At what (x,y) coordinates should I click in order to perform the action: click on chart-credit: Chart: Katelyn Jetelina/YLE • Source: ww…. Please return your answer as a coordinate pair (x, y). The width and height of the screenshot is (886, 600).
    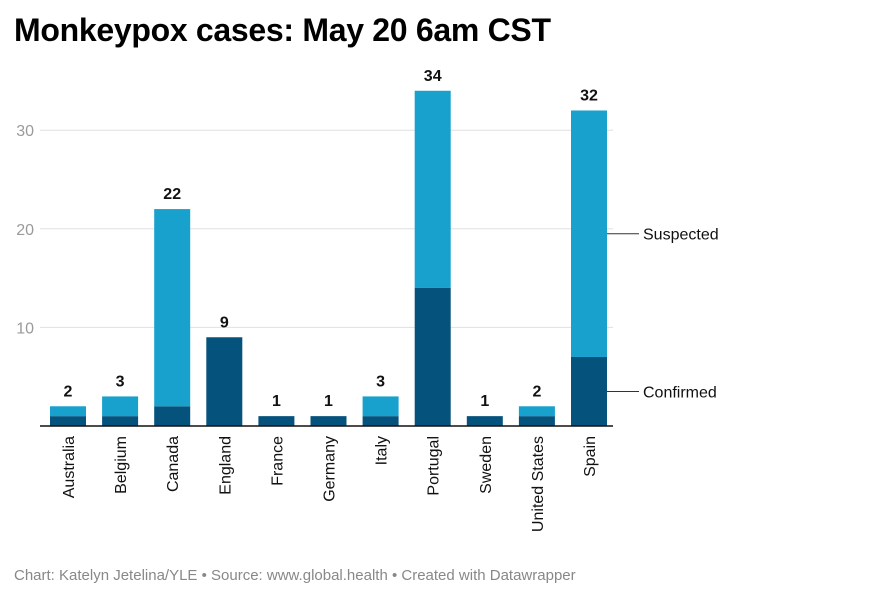
    Looking at the image, I should click on (295, 575).